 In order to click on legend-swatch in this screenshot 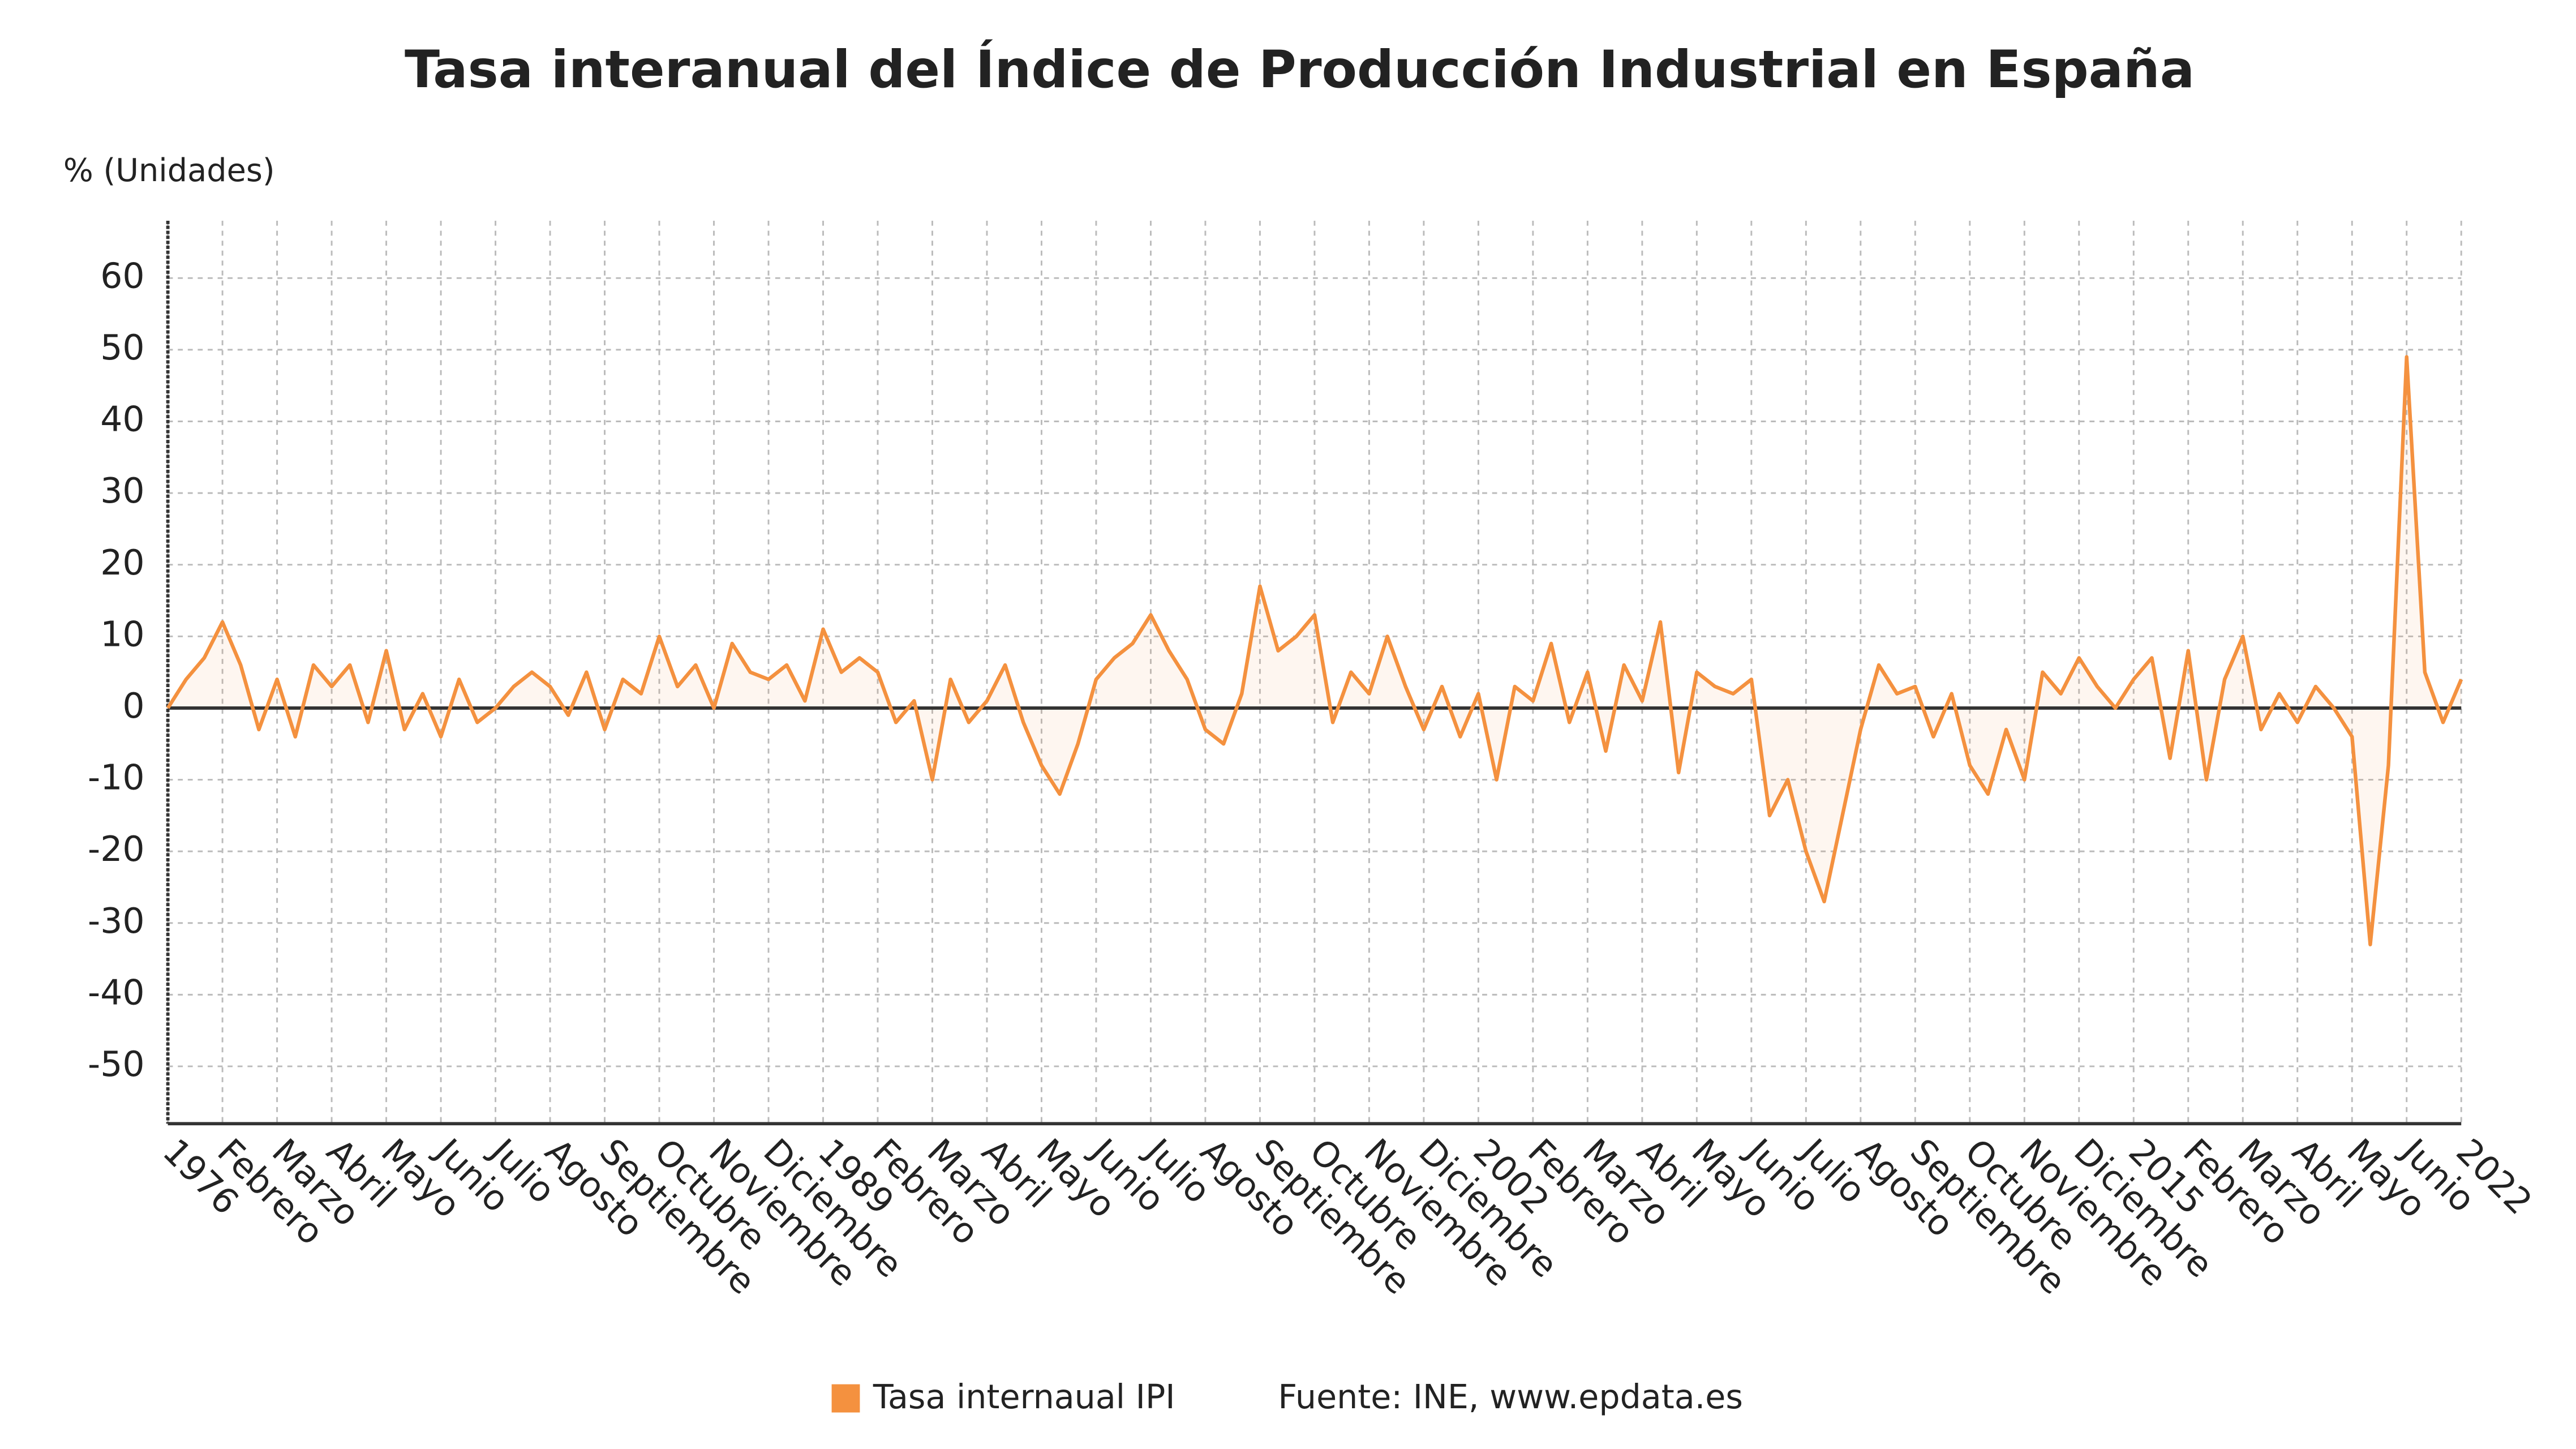, I will do `click(845, 1398)`.